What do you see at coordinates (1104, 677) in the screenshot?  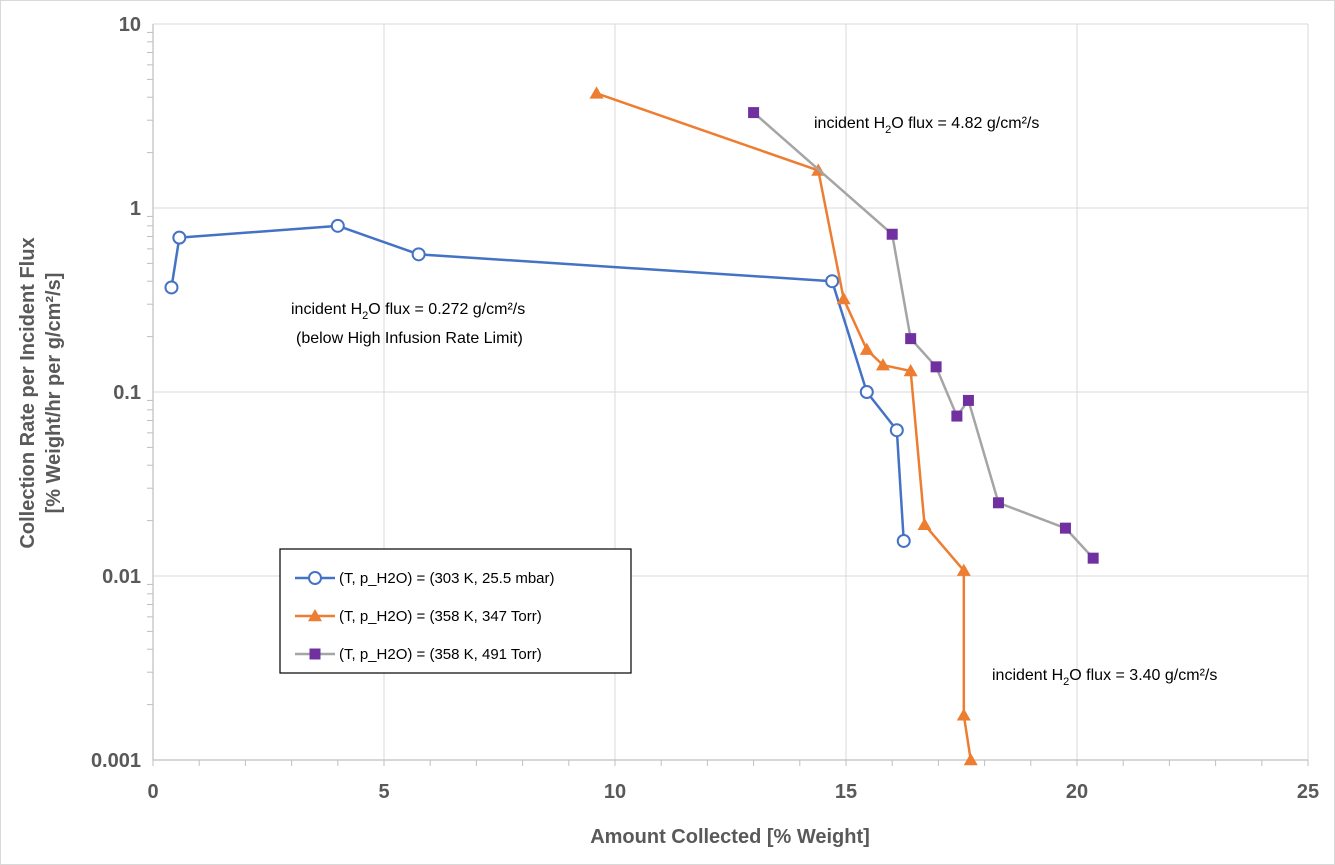 I see `annotation-flux-340: incident H2O flux = 3.40 g/cm²/s` at bounding box center [1104, 677].